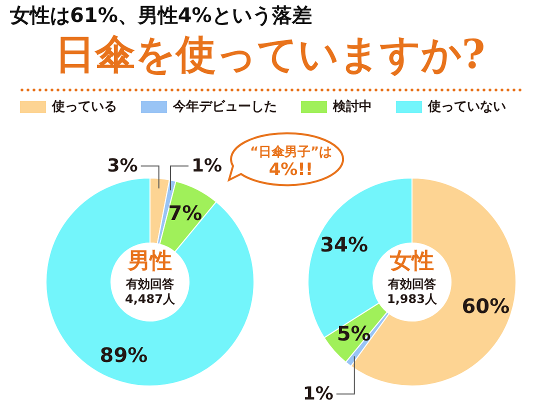  Describe the element at coordinates (149, 261) in the screenshot. I see `text: 男性` at that location.